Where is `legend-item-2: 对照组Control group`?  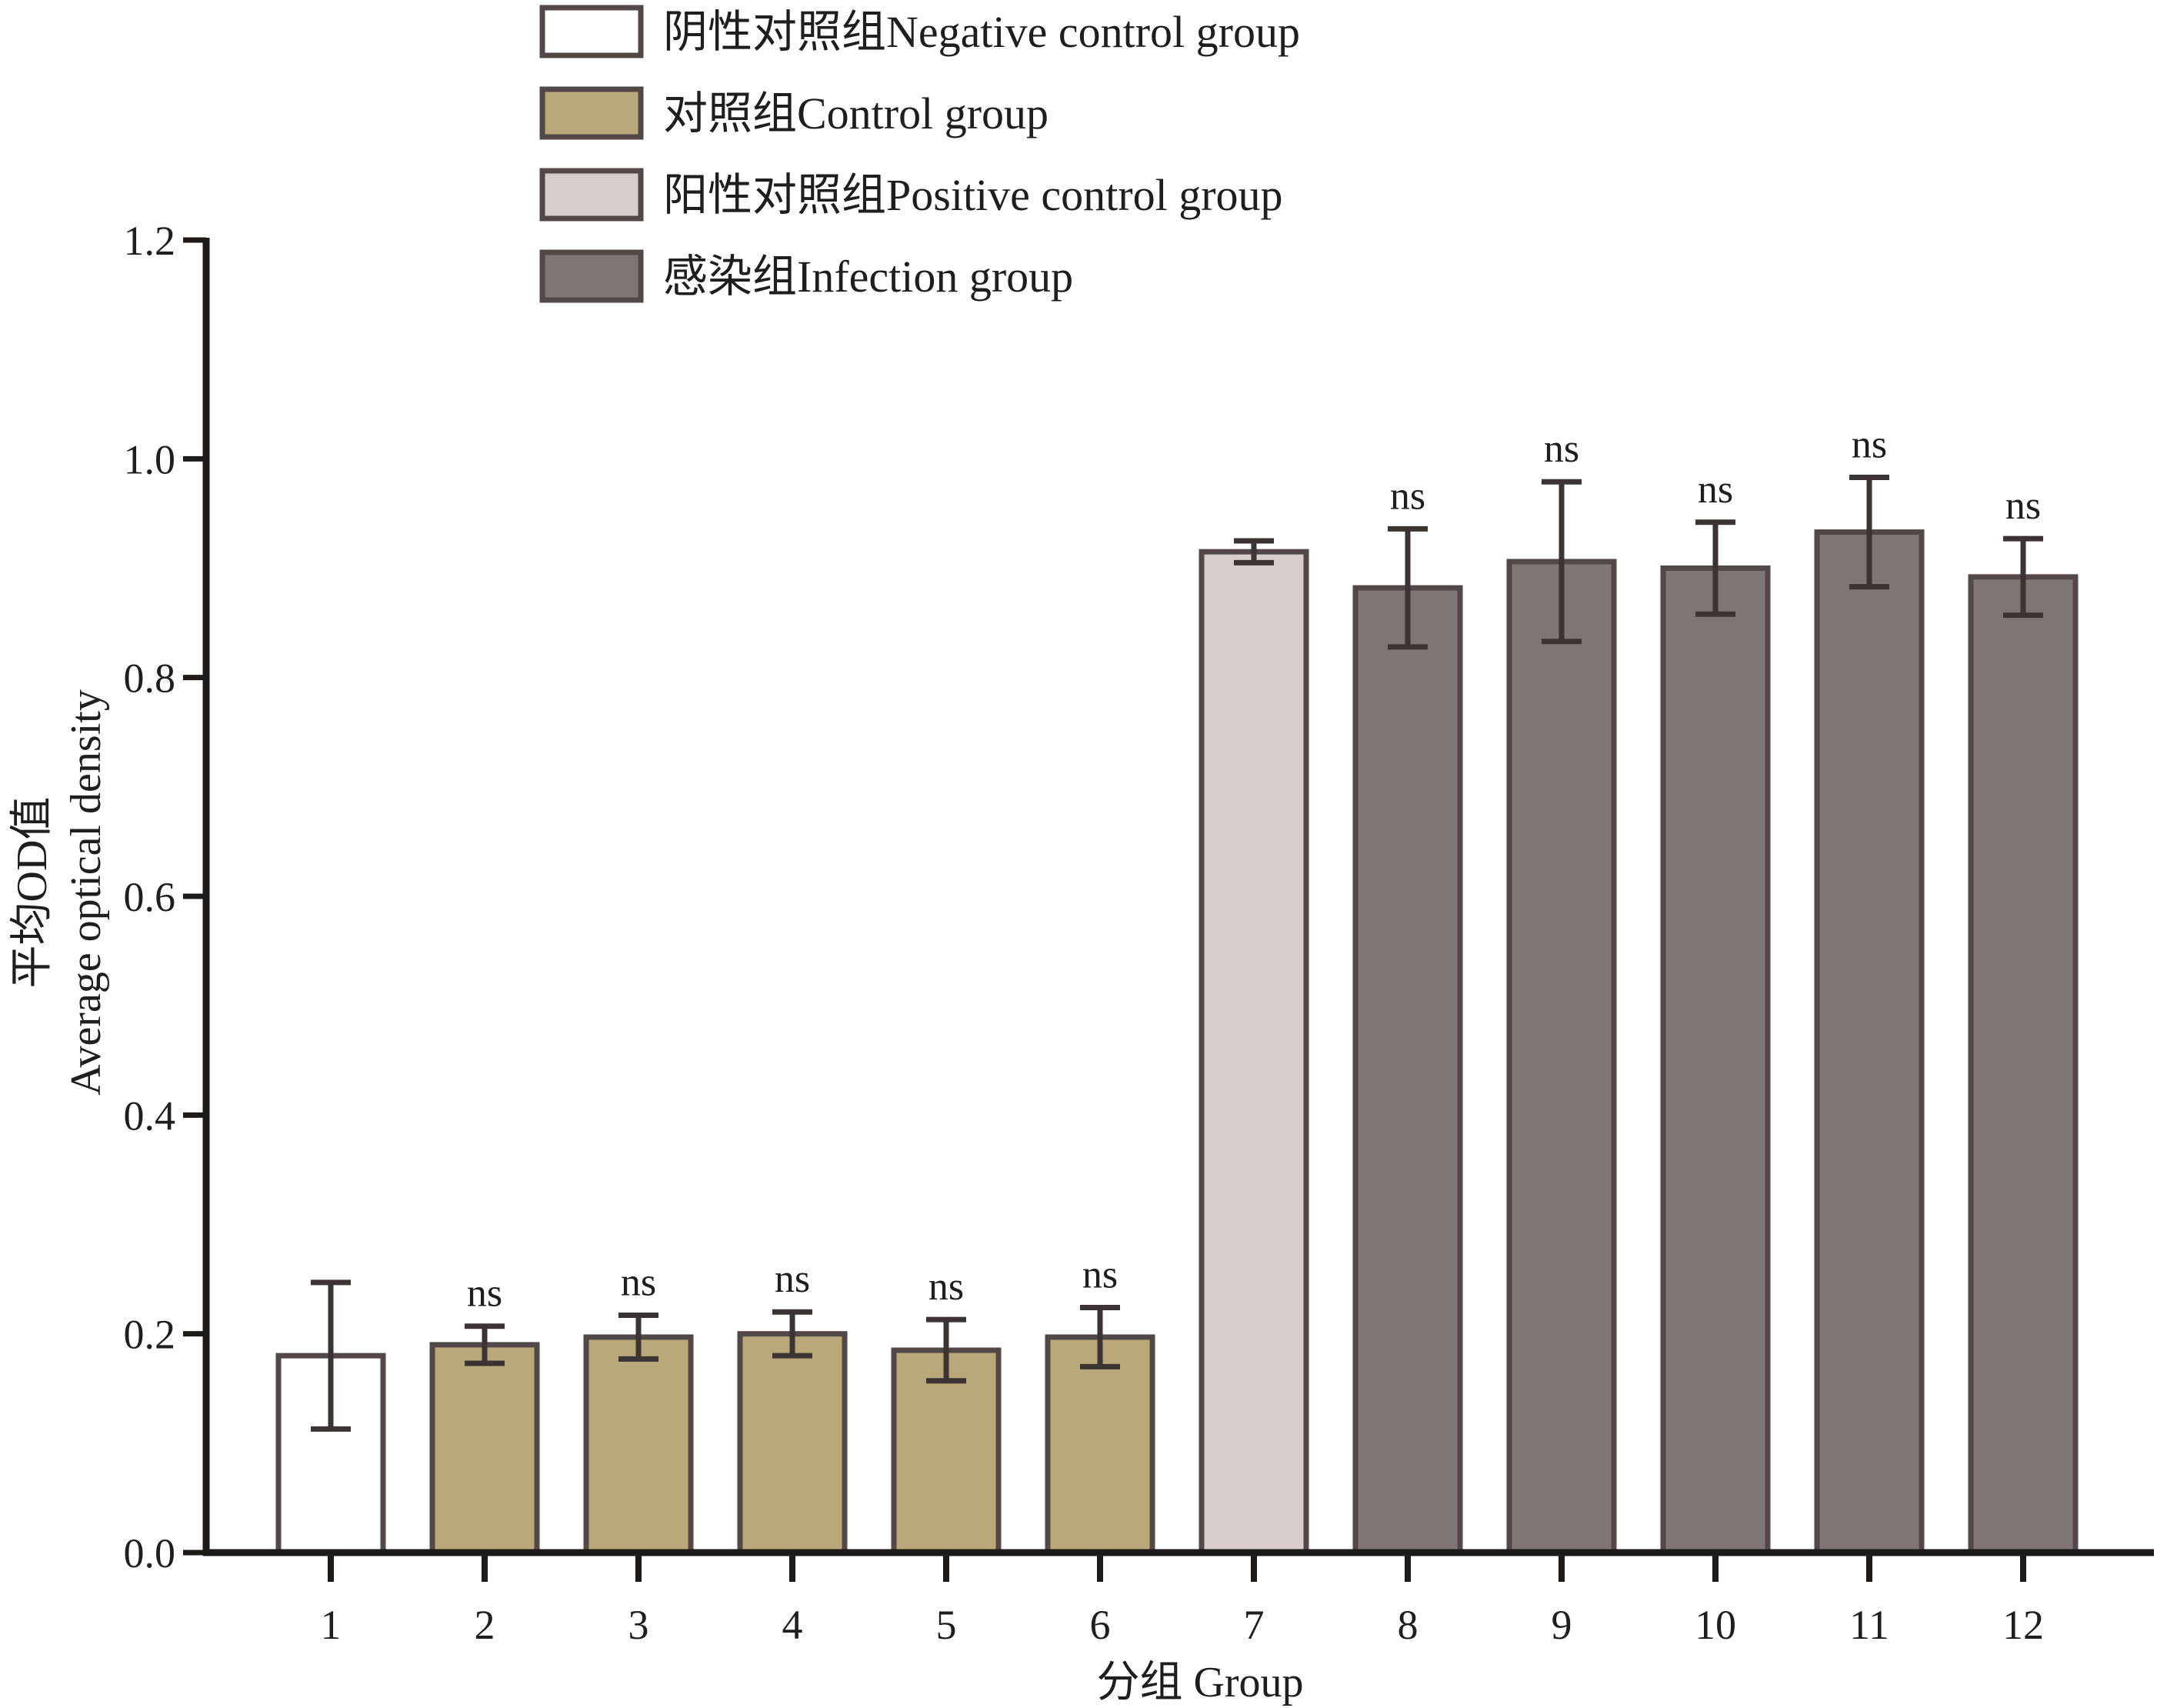
legend-item-2: 对照组Control group is located at coordinates (793, 113).